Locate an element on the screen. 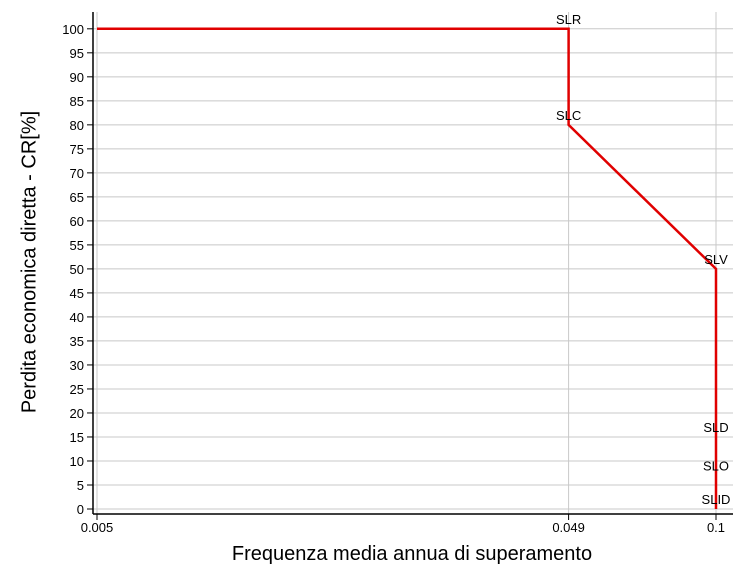 This screenshot has height=572, width=733. point-label: SLR is located at coordinates (568, 19).